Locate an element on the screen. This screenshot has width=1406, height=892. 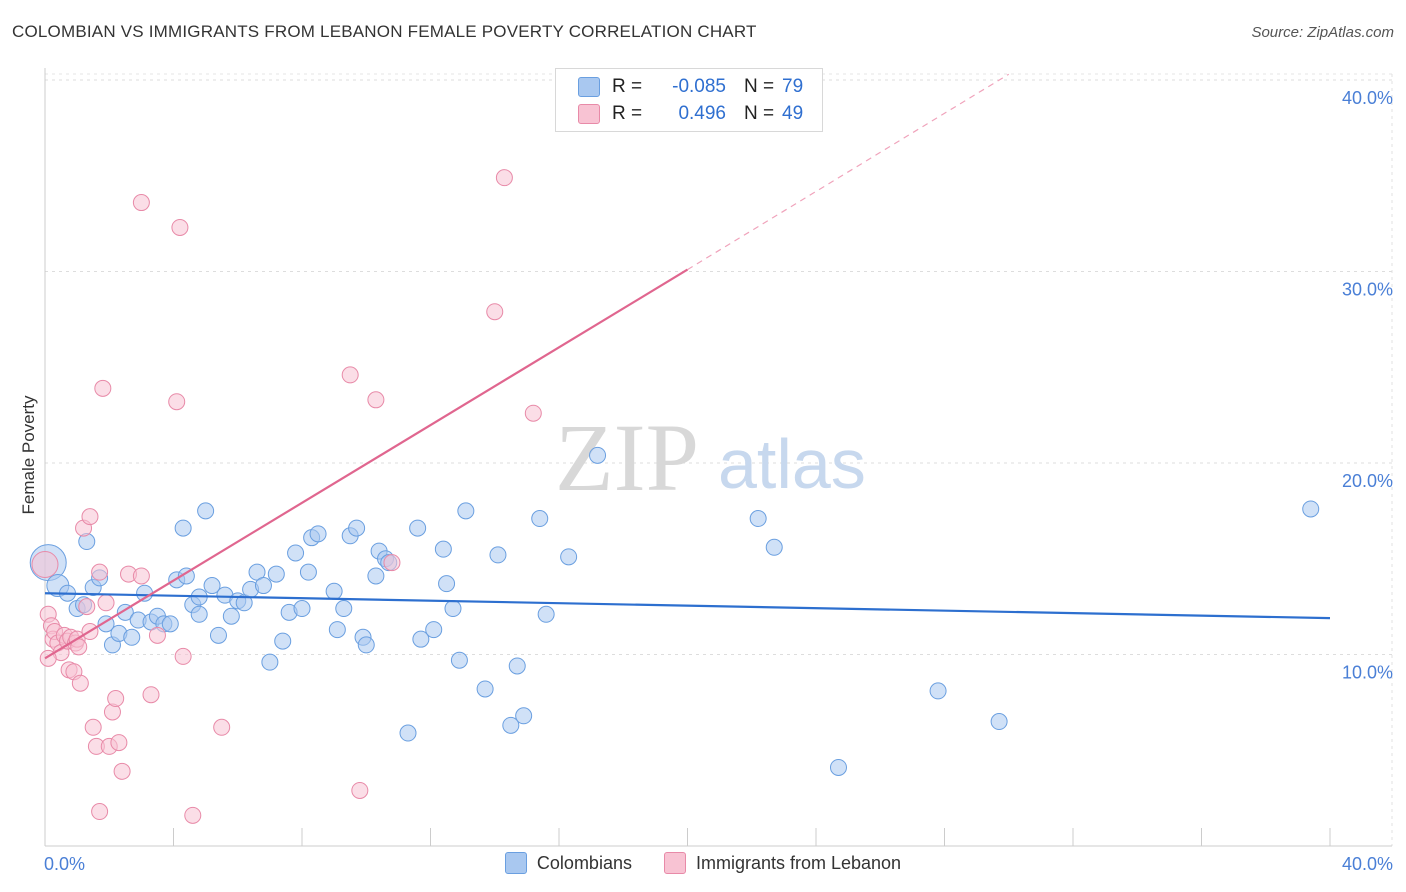
legend-n-value: 79 is located at coordinates (793, 86).